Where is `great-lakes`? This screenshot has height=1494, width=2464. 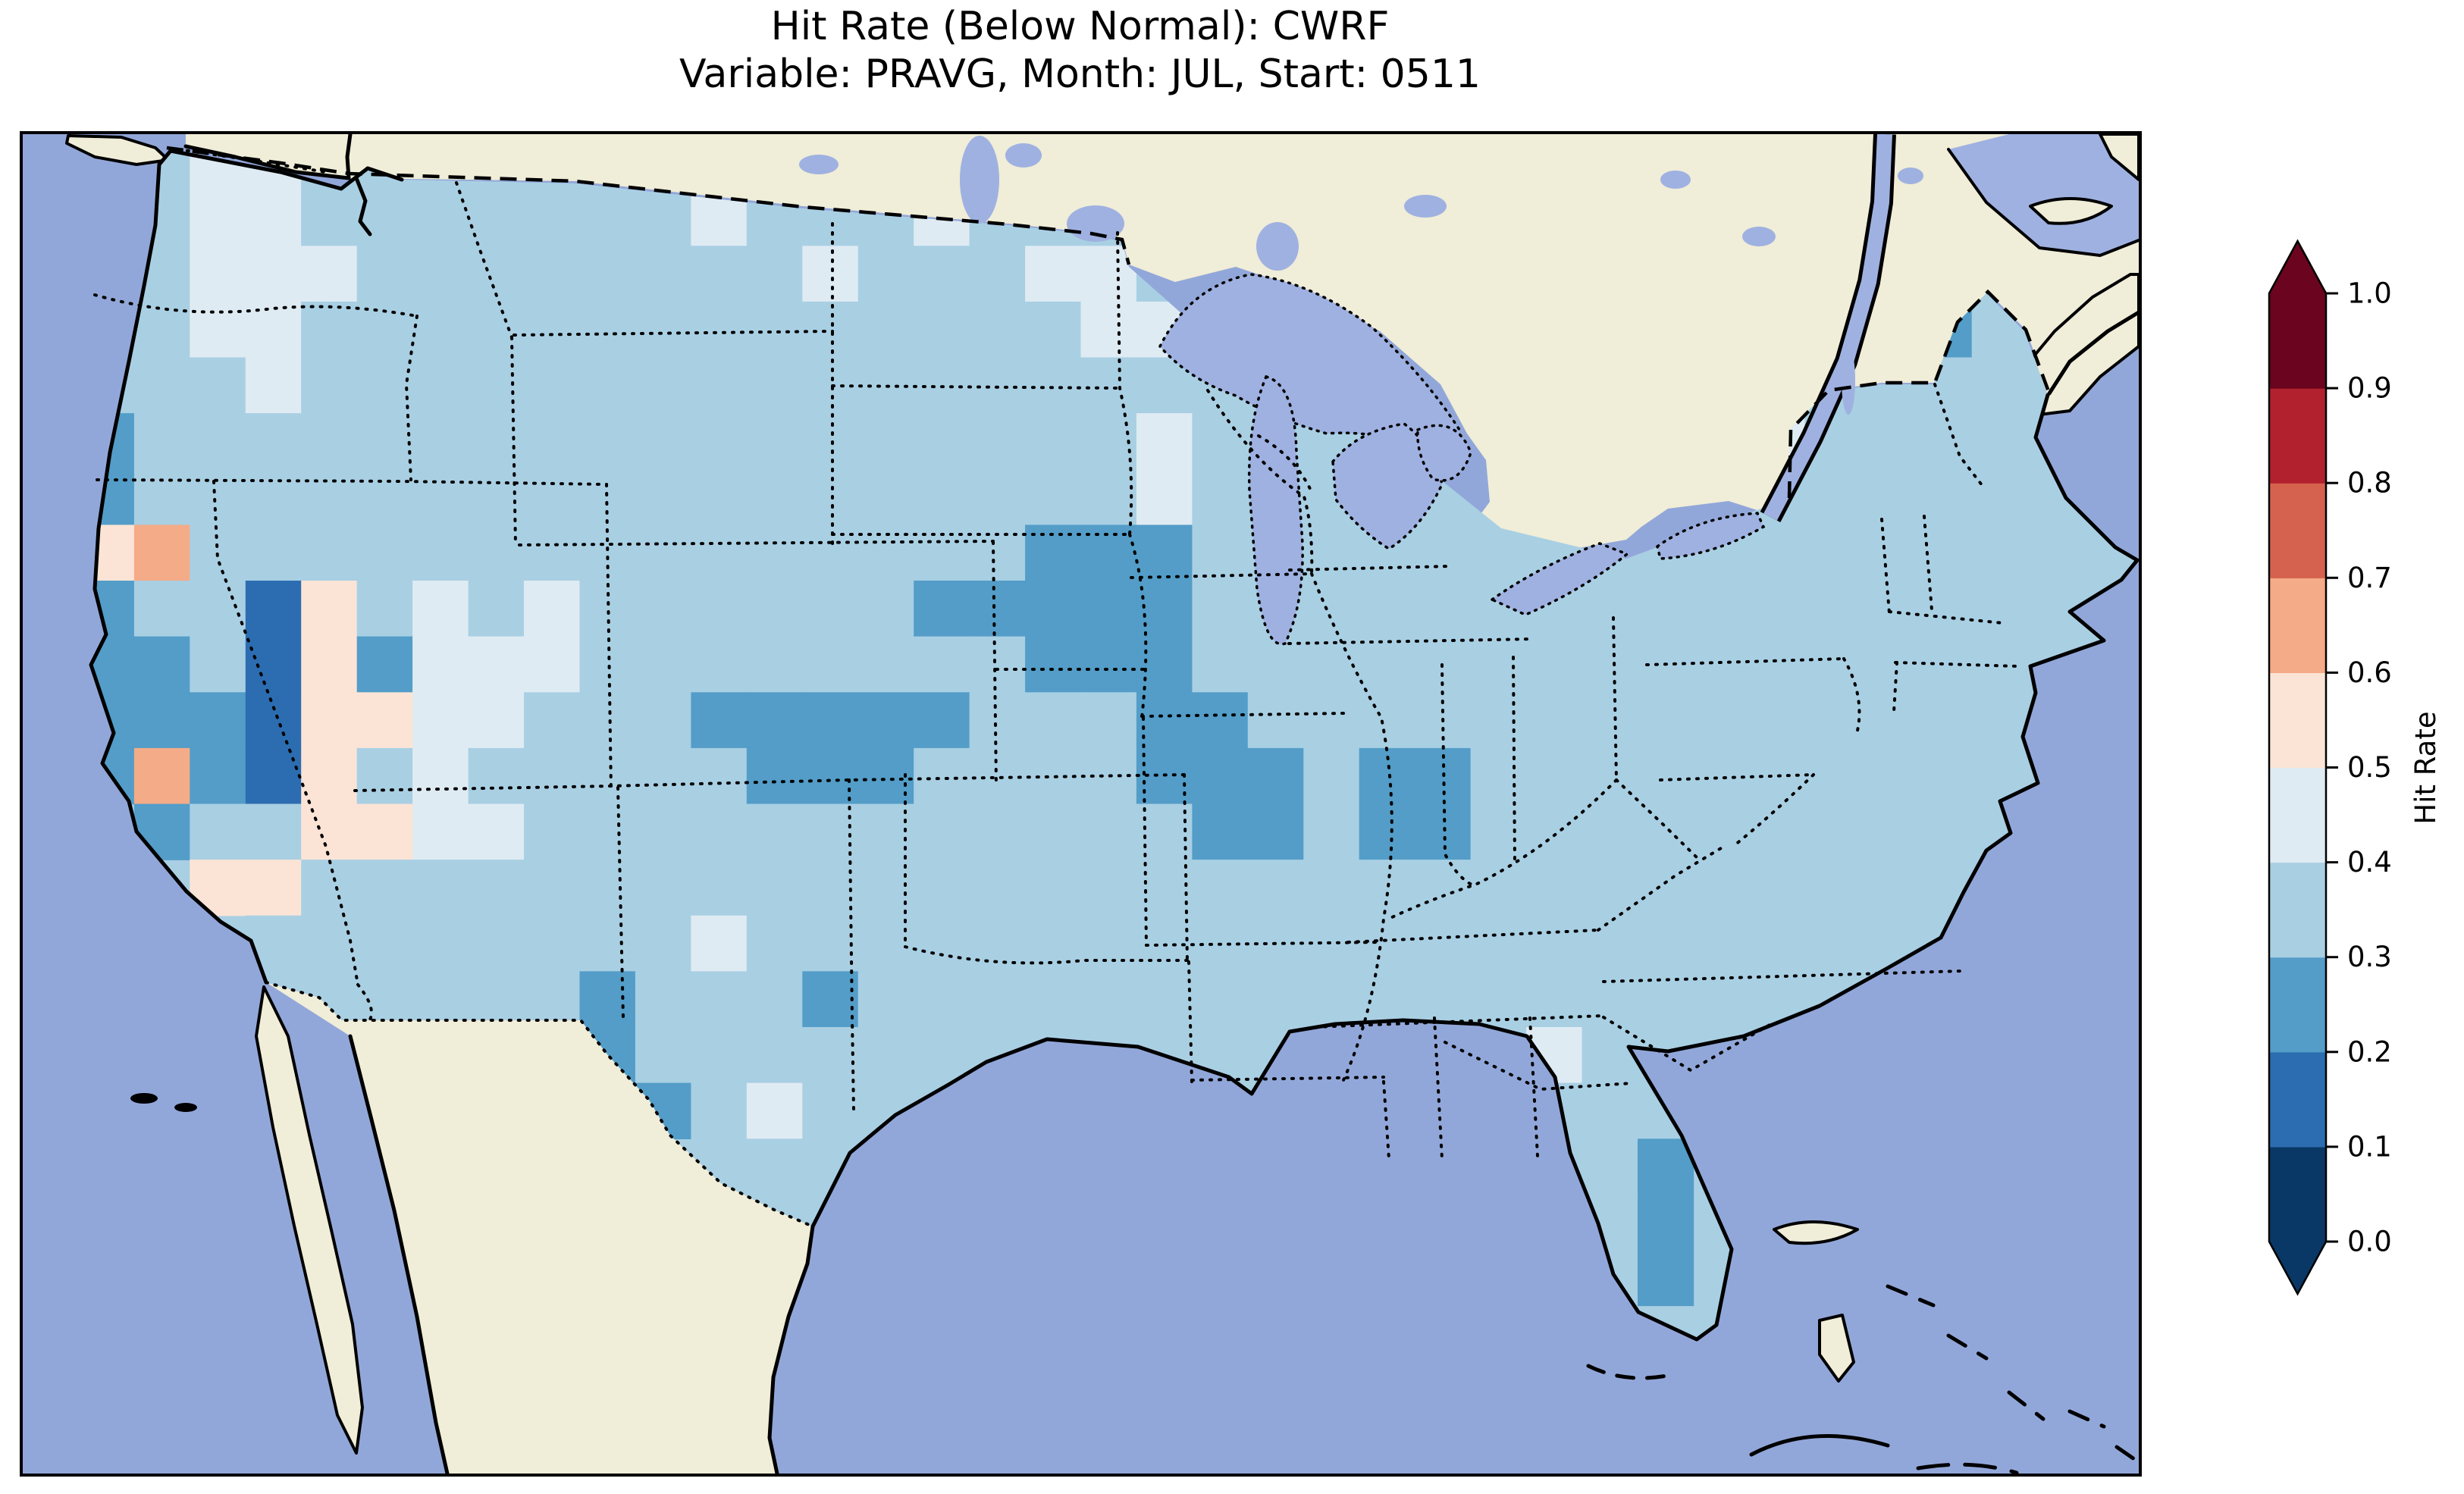
great-lakes is located at coordinates (1462, 459).